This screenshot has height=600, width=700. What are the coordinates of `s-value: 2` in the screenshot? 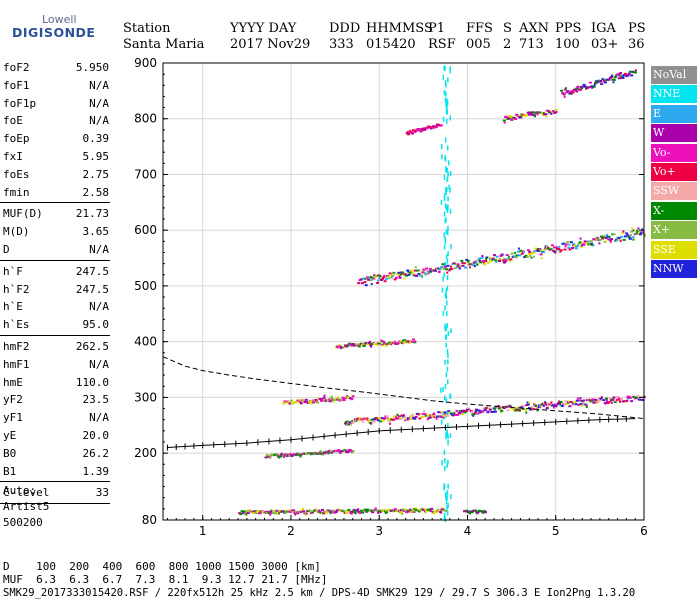 It's located at (507, 44).